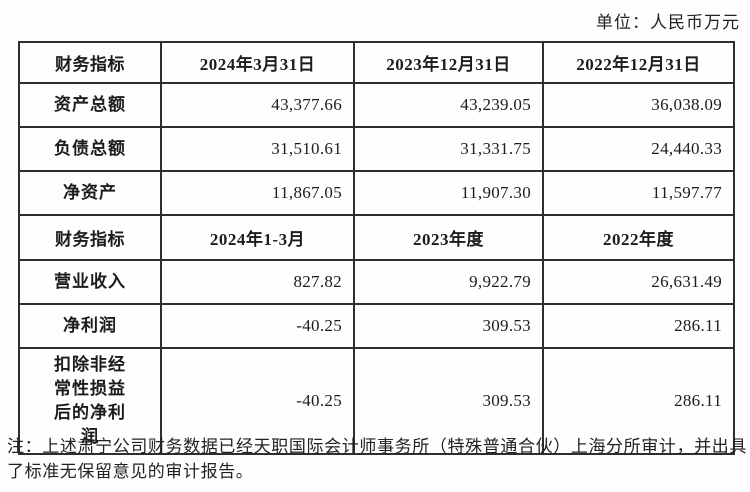 The height and width of the screenshot is (492, 750). What do you see at coordinates (638, 237) in the screenshot?
I see `column-header-period-3: 2022年度` at bounding box center [638, 237].